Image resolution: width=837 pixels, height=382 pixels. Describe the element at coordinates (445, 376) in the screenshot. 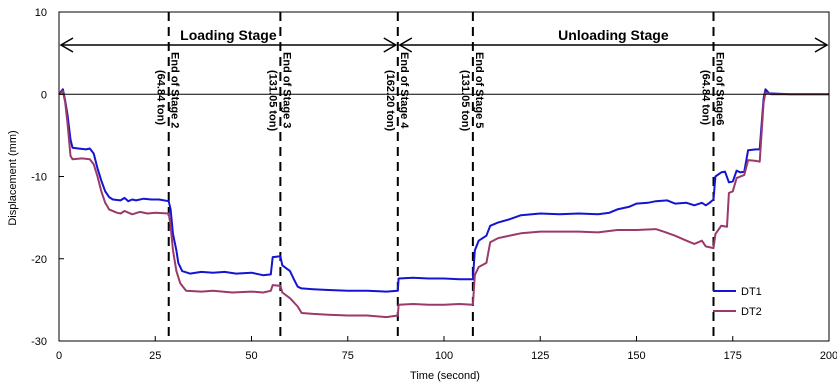

I see `x-axis-title: Time (second)` at that location.